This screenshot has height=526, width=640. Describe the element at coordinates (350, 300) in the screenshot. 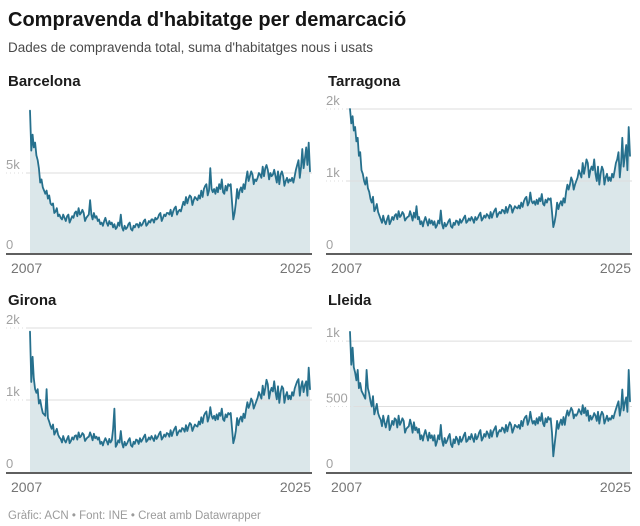

I see `panel-title-lleida: Lleida` at that location.